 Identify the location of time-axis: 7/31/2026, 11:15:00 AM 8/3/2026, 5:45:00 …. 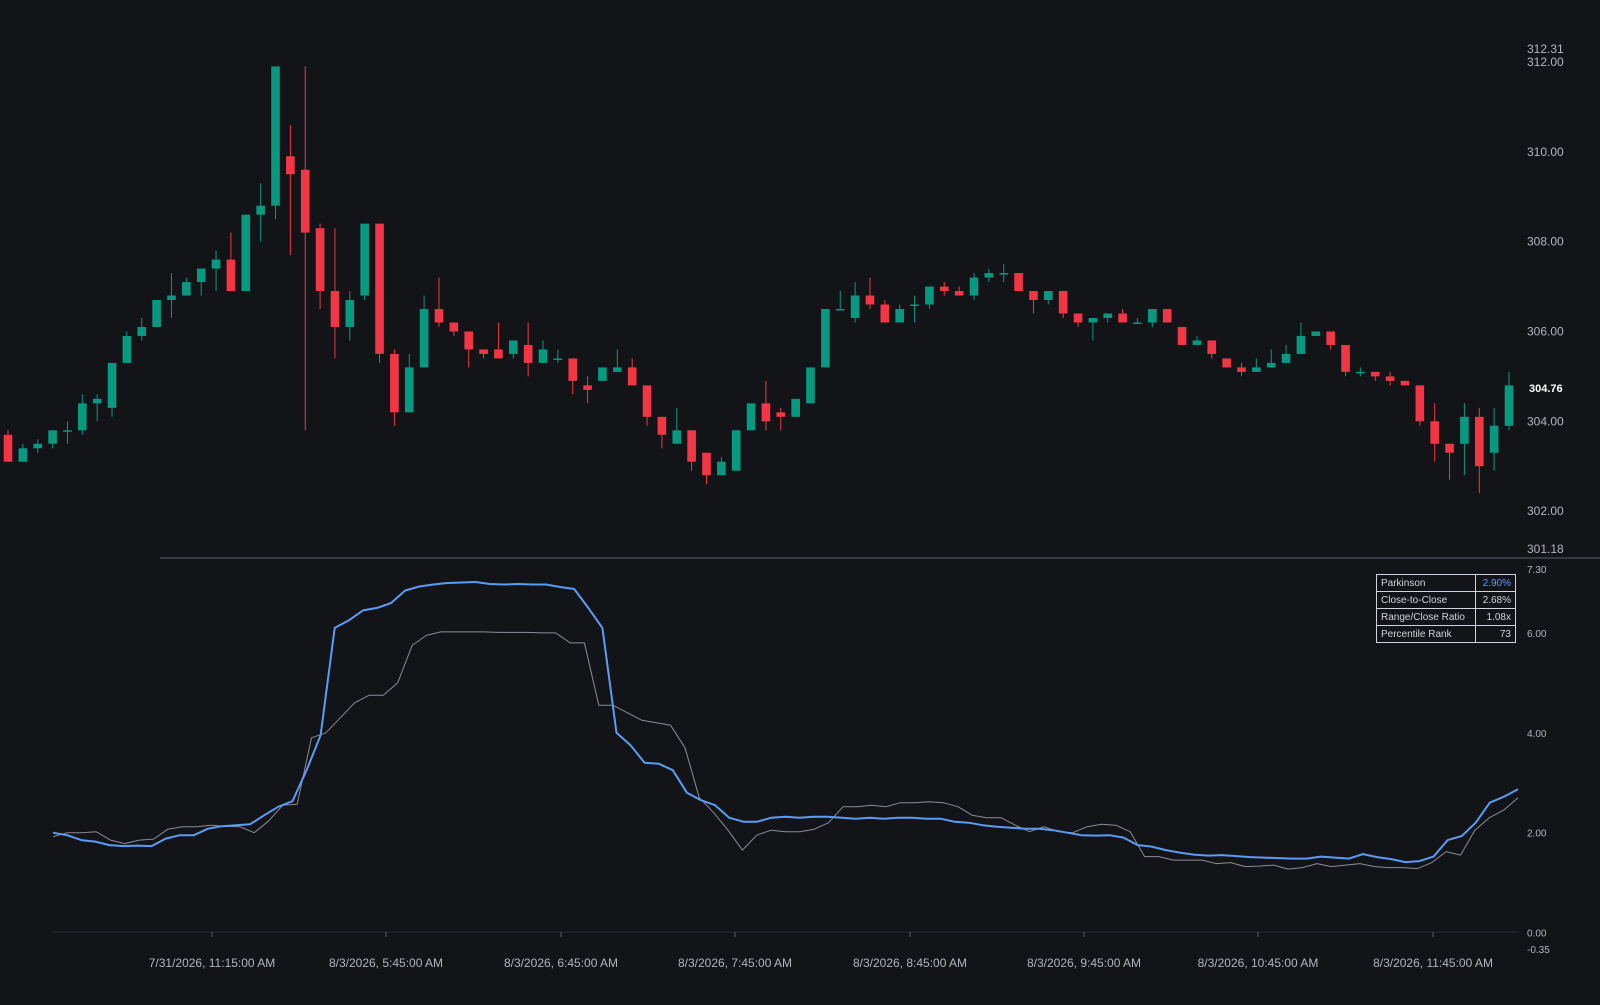
(821, 951).